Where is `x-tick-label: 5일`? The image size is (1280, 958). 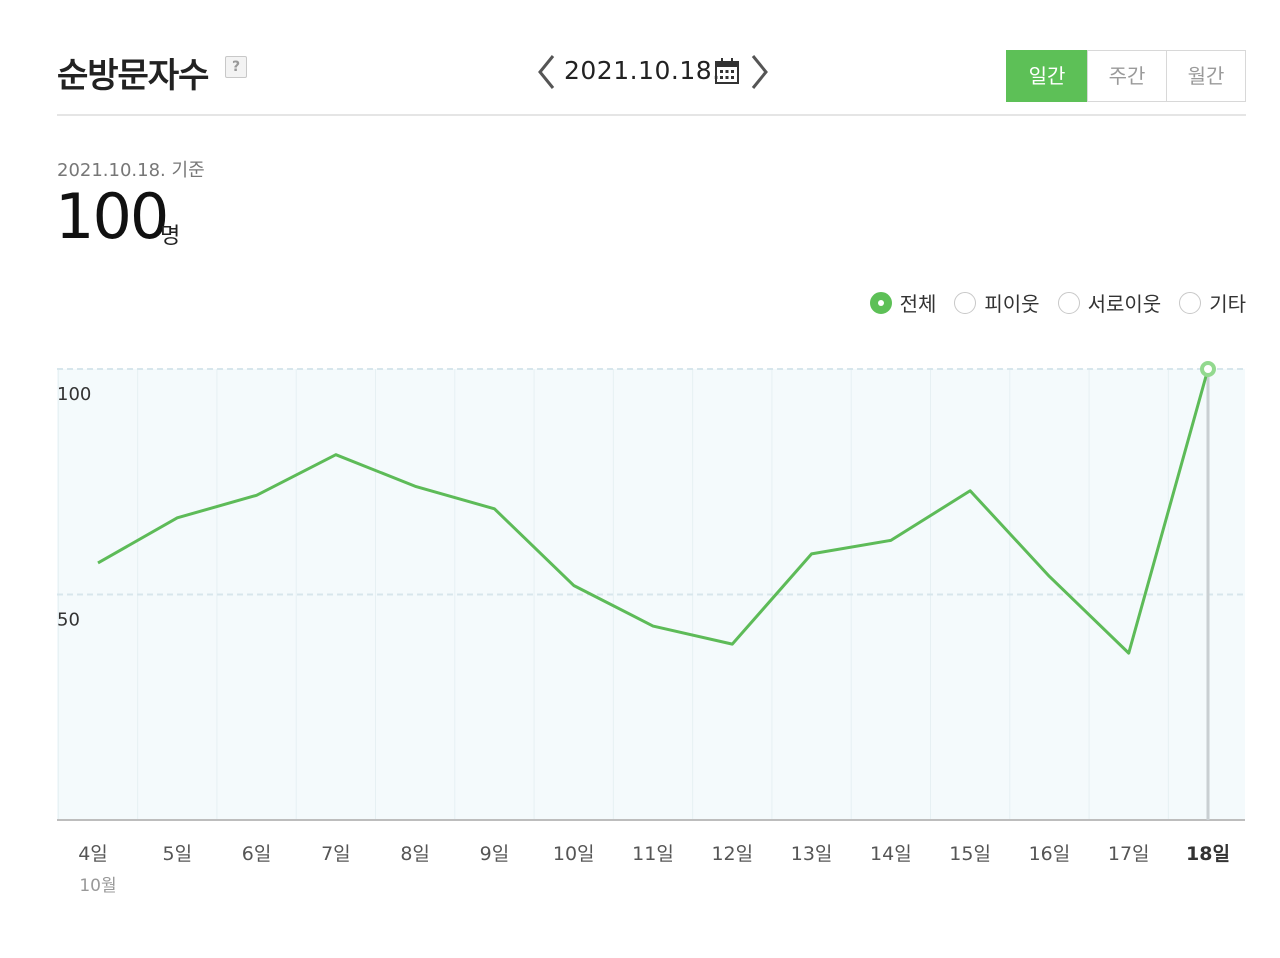 x-tick-label: 5일 is located at coordinates (177, 854).